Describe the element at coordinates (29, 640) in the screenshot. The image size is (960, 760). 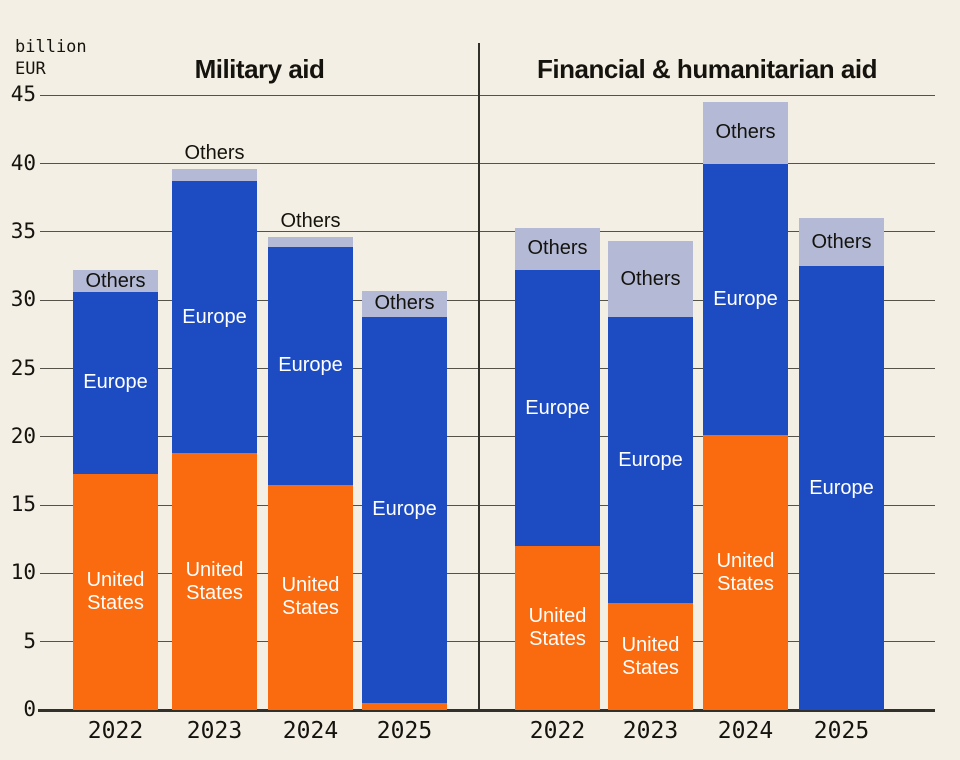
I see `y-tick-label: 5` at that location.